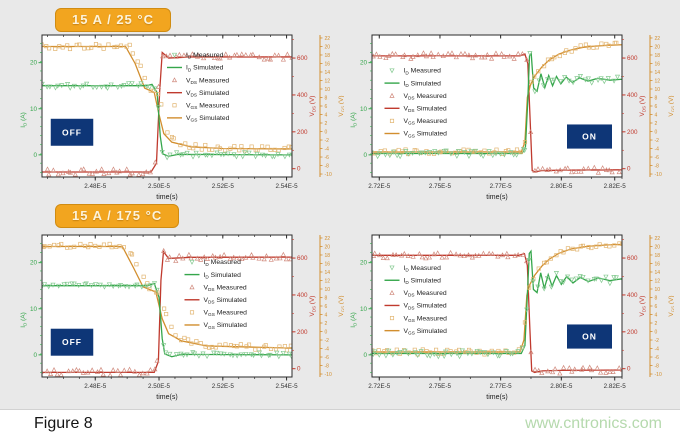 This screenshot has height=442, width=680. Describe the element at coordinates (72, 342) in the screenshot. I see `state-label: OFF` at that location.